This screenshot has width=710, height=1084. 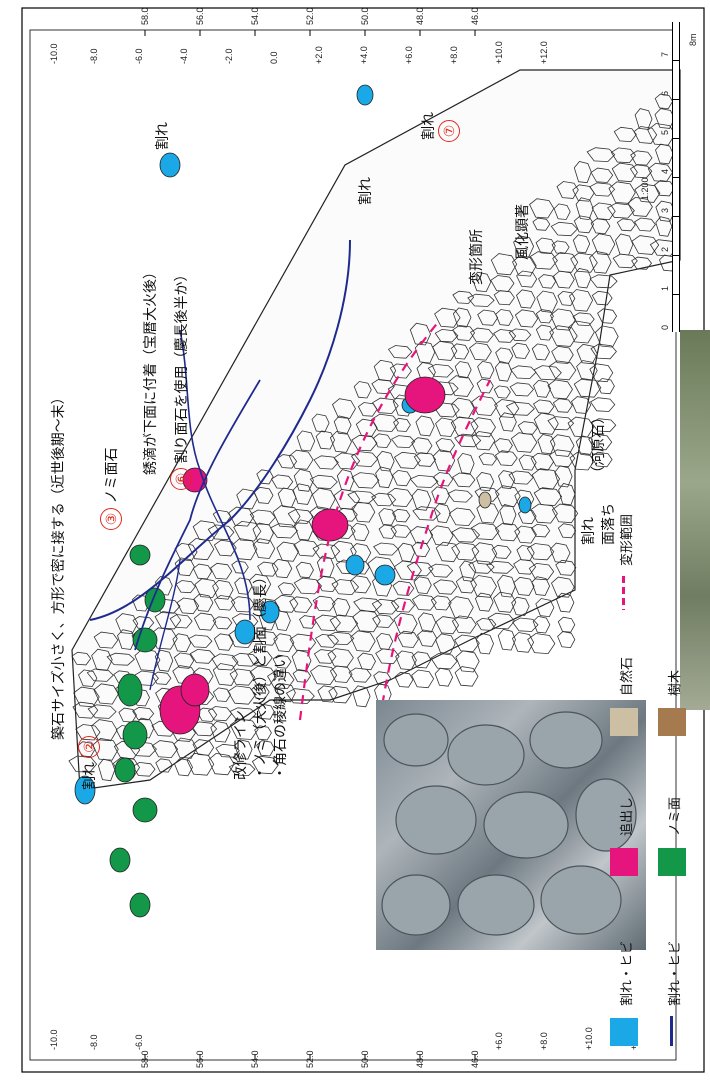 What do you see at coordinates (624, 1032) in the screenshot?
I see `legend-swatch` at bounding box center [624, 1032].